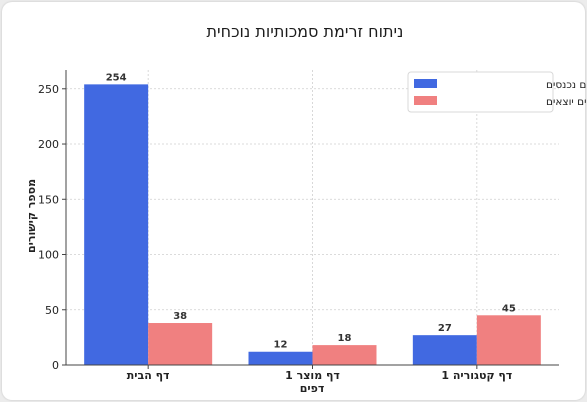 The height and width of the screenshot is (402, 587). I want to click on legend-label-incoming: קישורים פנימיים נכנסים, so click(566, 85).